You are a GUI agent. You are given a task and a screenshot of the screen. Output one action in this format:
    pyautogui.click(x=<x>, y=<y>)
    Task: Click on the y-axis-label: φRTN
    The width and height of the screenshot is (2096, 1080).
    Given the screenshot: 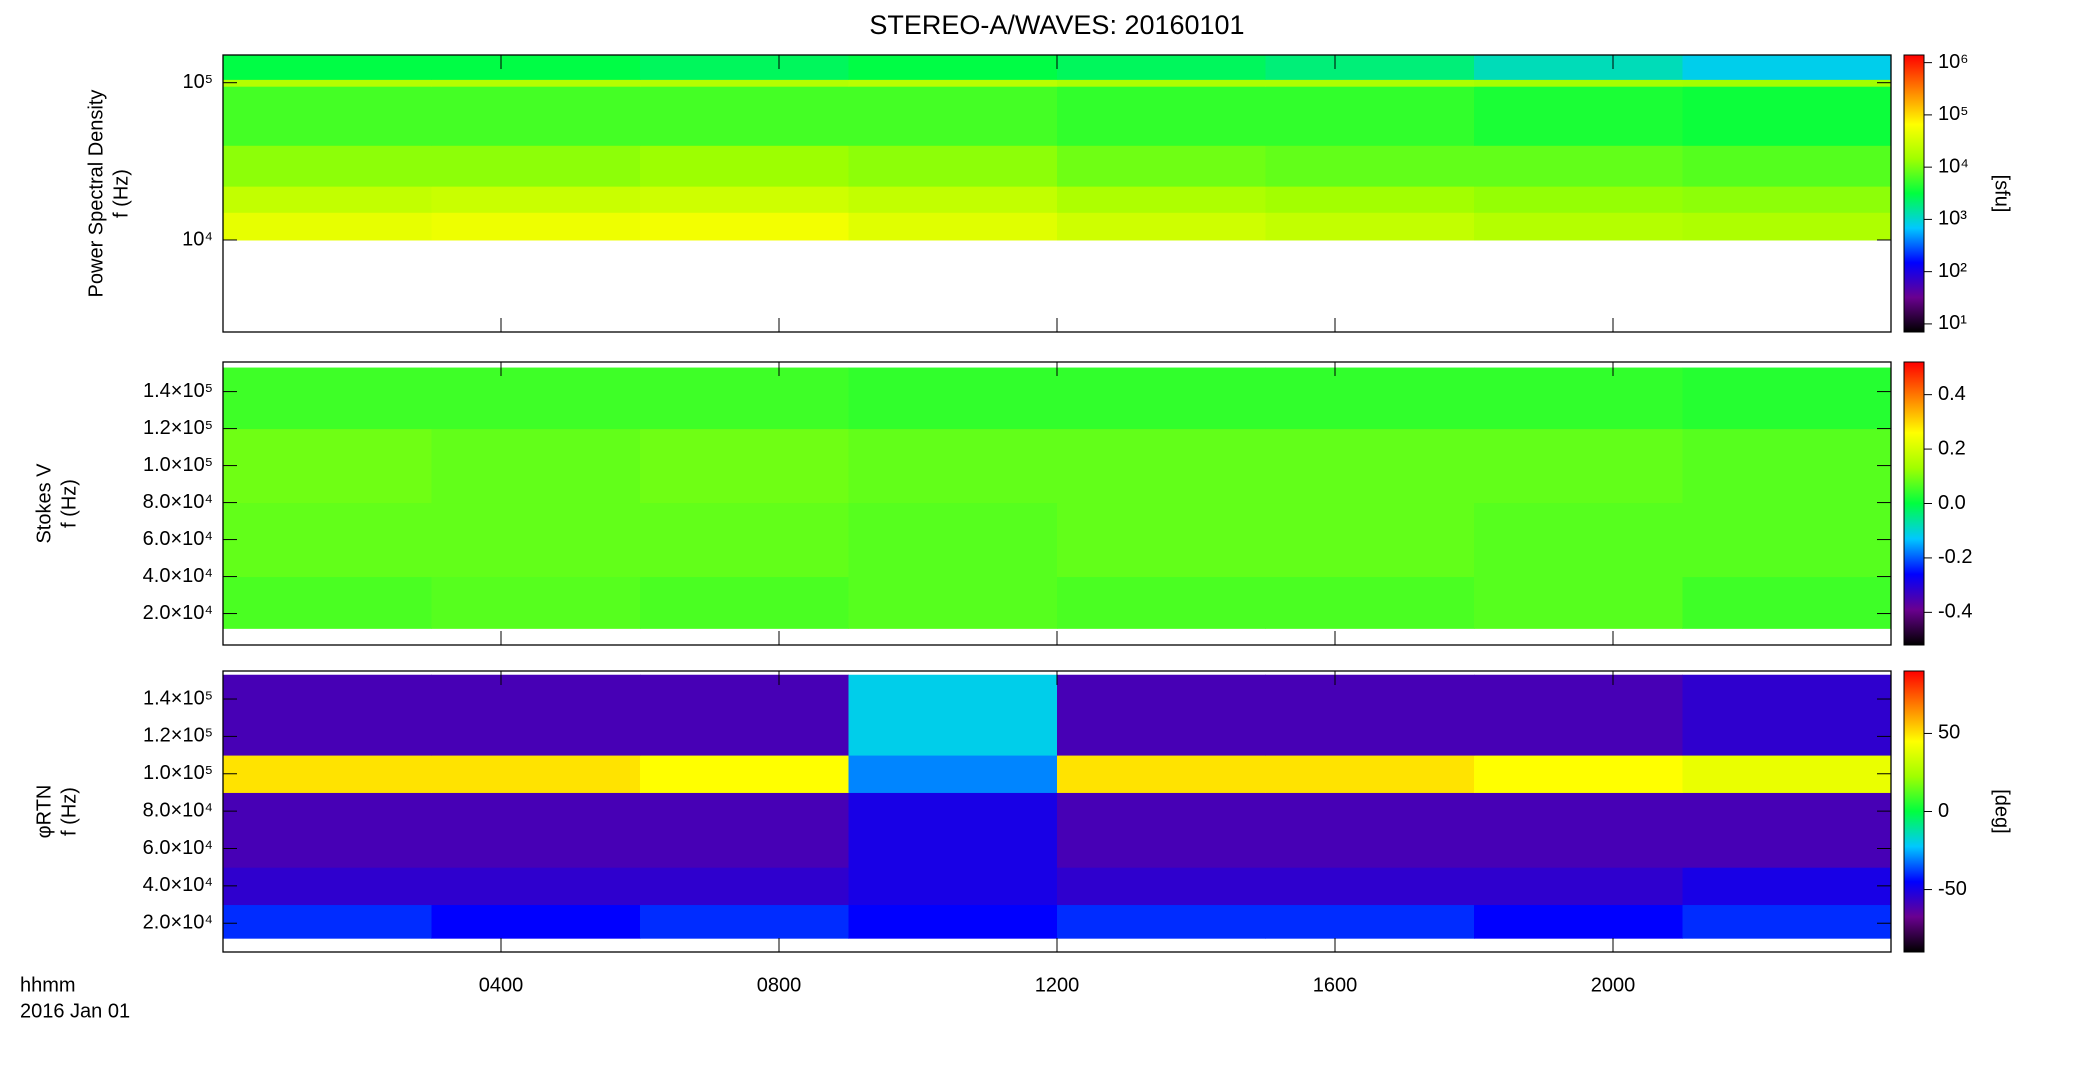 What is the action you would take?
    pyautogui.click(x=44, y=812)
    